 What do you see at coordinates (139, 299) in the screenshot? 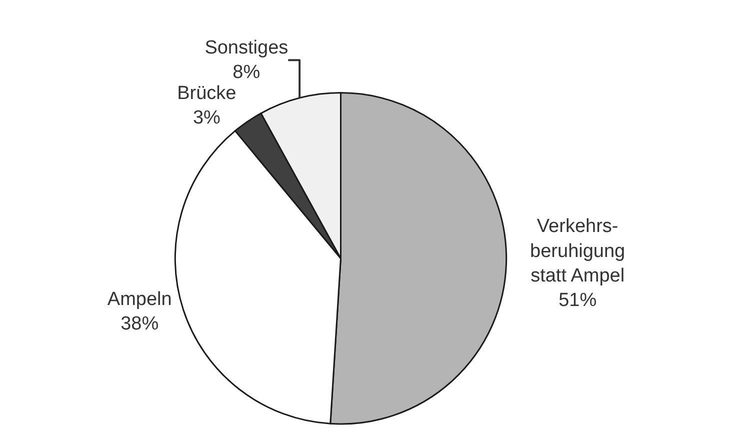
I see `slice-label: Ampeln` at bounding box center [139, 299].